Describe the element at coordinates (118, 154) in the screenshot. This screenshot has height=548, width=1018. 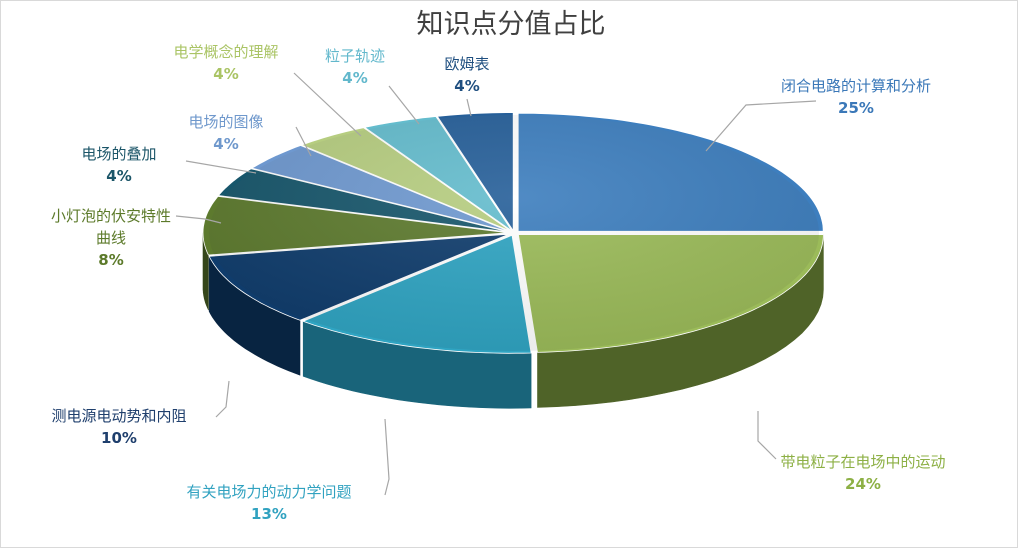
I see `data-label-name: 电场的叠加` at that location.